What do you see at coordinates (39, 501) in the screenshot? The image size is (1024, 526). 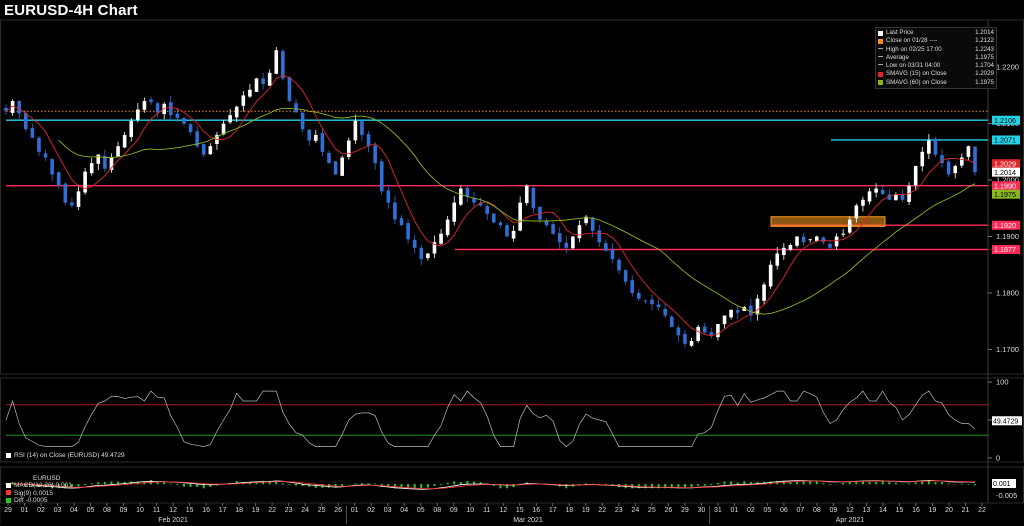 I see `diff-legend-row: Diff -0.0005` at bounding box center [39, 501].